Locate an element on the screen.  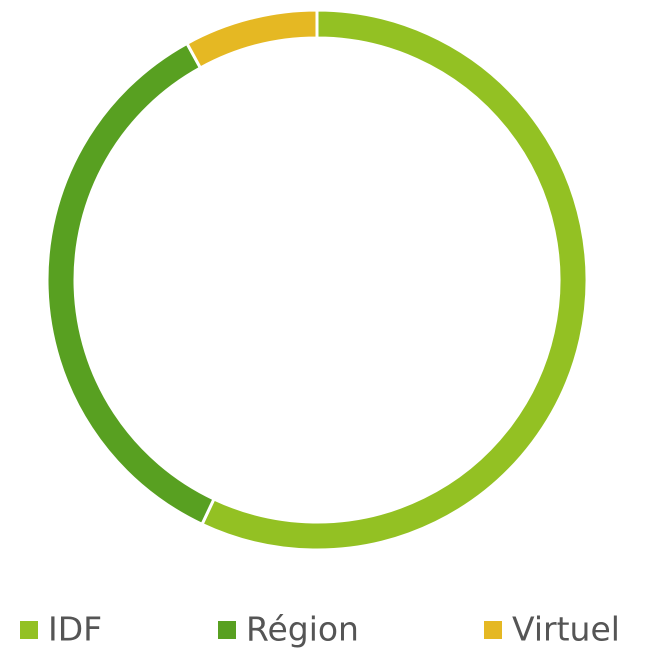
slice is located at coordinates (251, 39).